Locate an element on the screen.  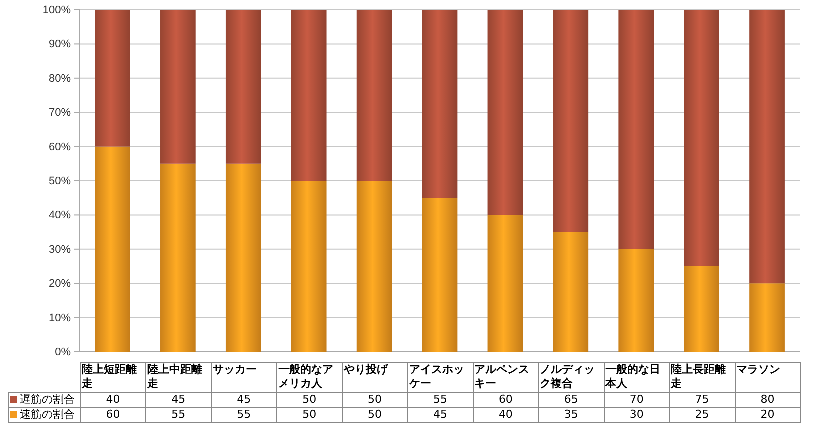
y-tick-label: 100% is located at coordinates (57, 10).